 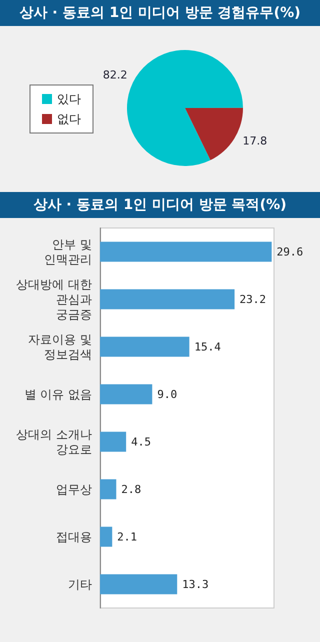 What do you see at coordinates (74, 489) in the screenshot?
I see `y-tick-label: 업무상` at bounding box center [74, 489].